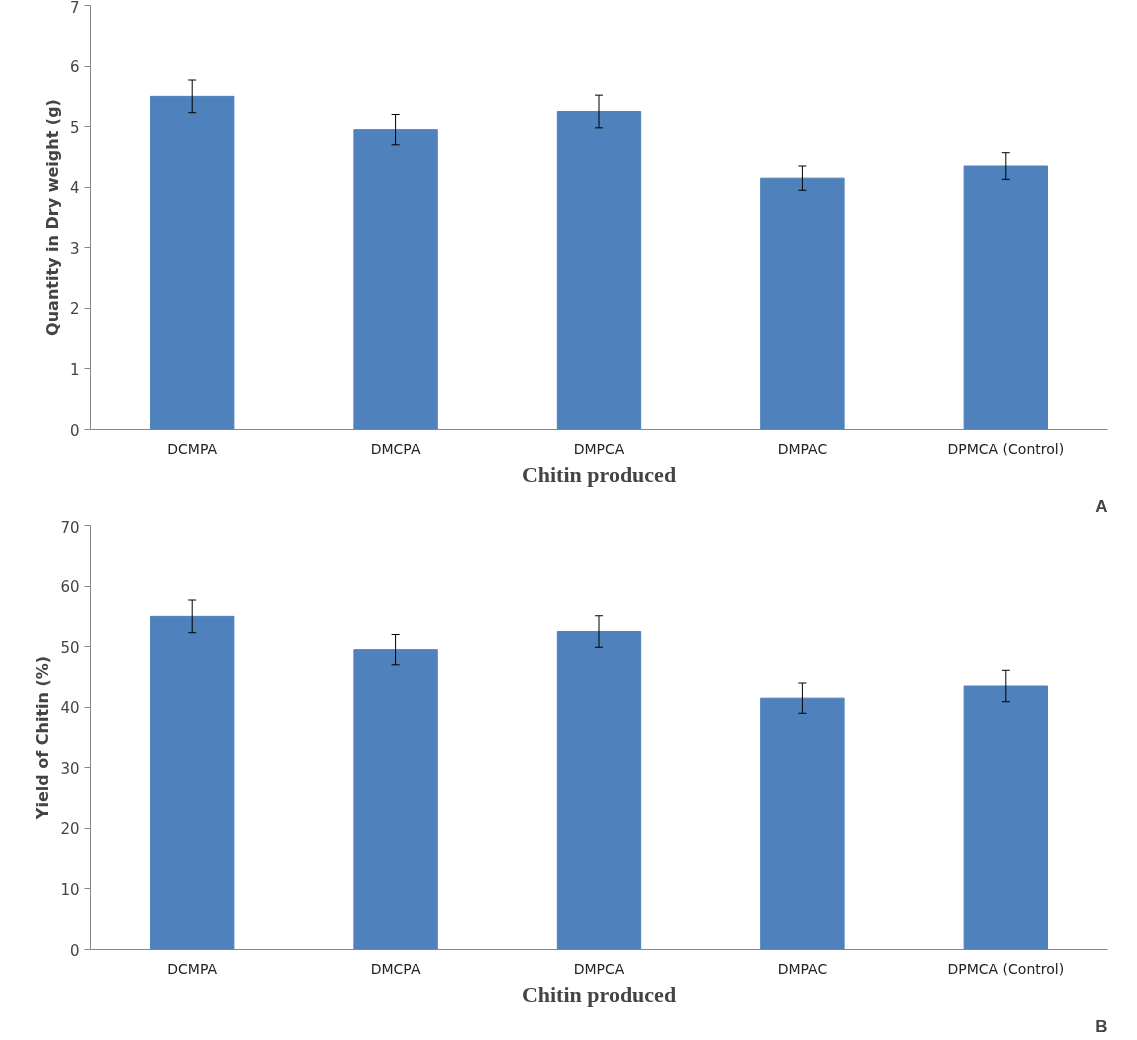 This screenshot has height=1040, width=1137. Describe the element at coordinates (70, 527) in the screenshot. I see `y-tick-label: 70` at that location.